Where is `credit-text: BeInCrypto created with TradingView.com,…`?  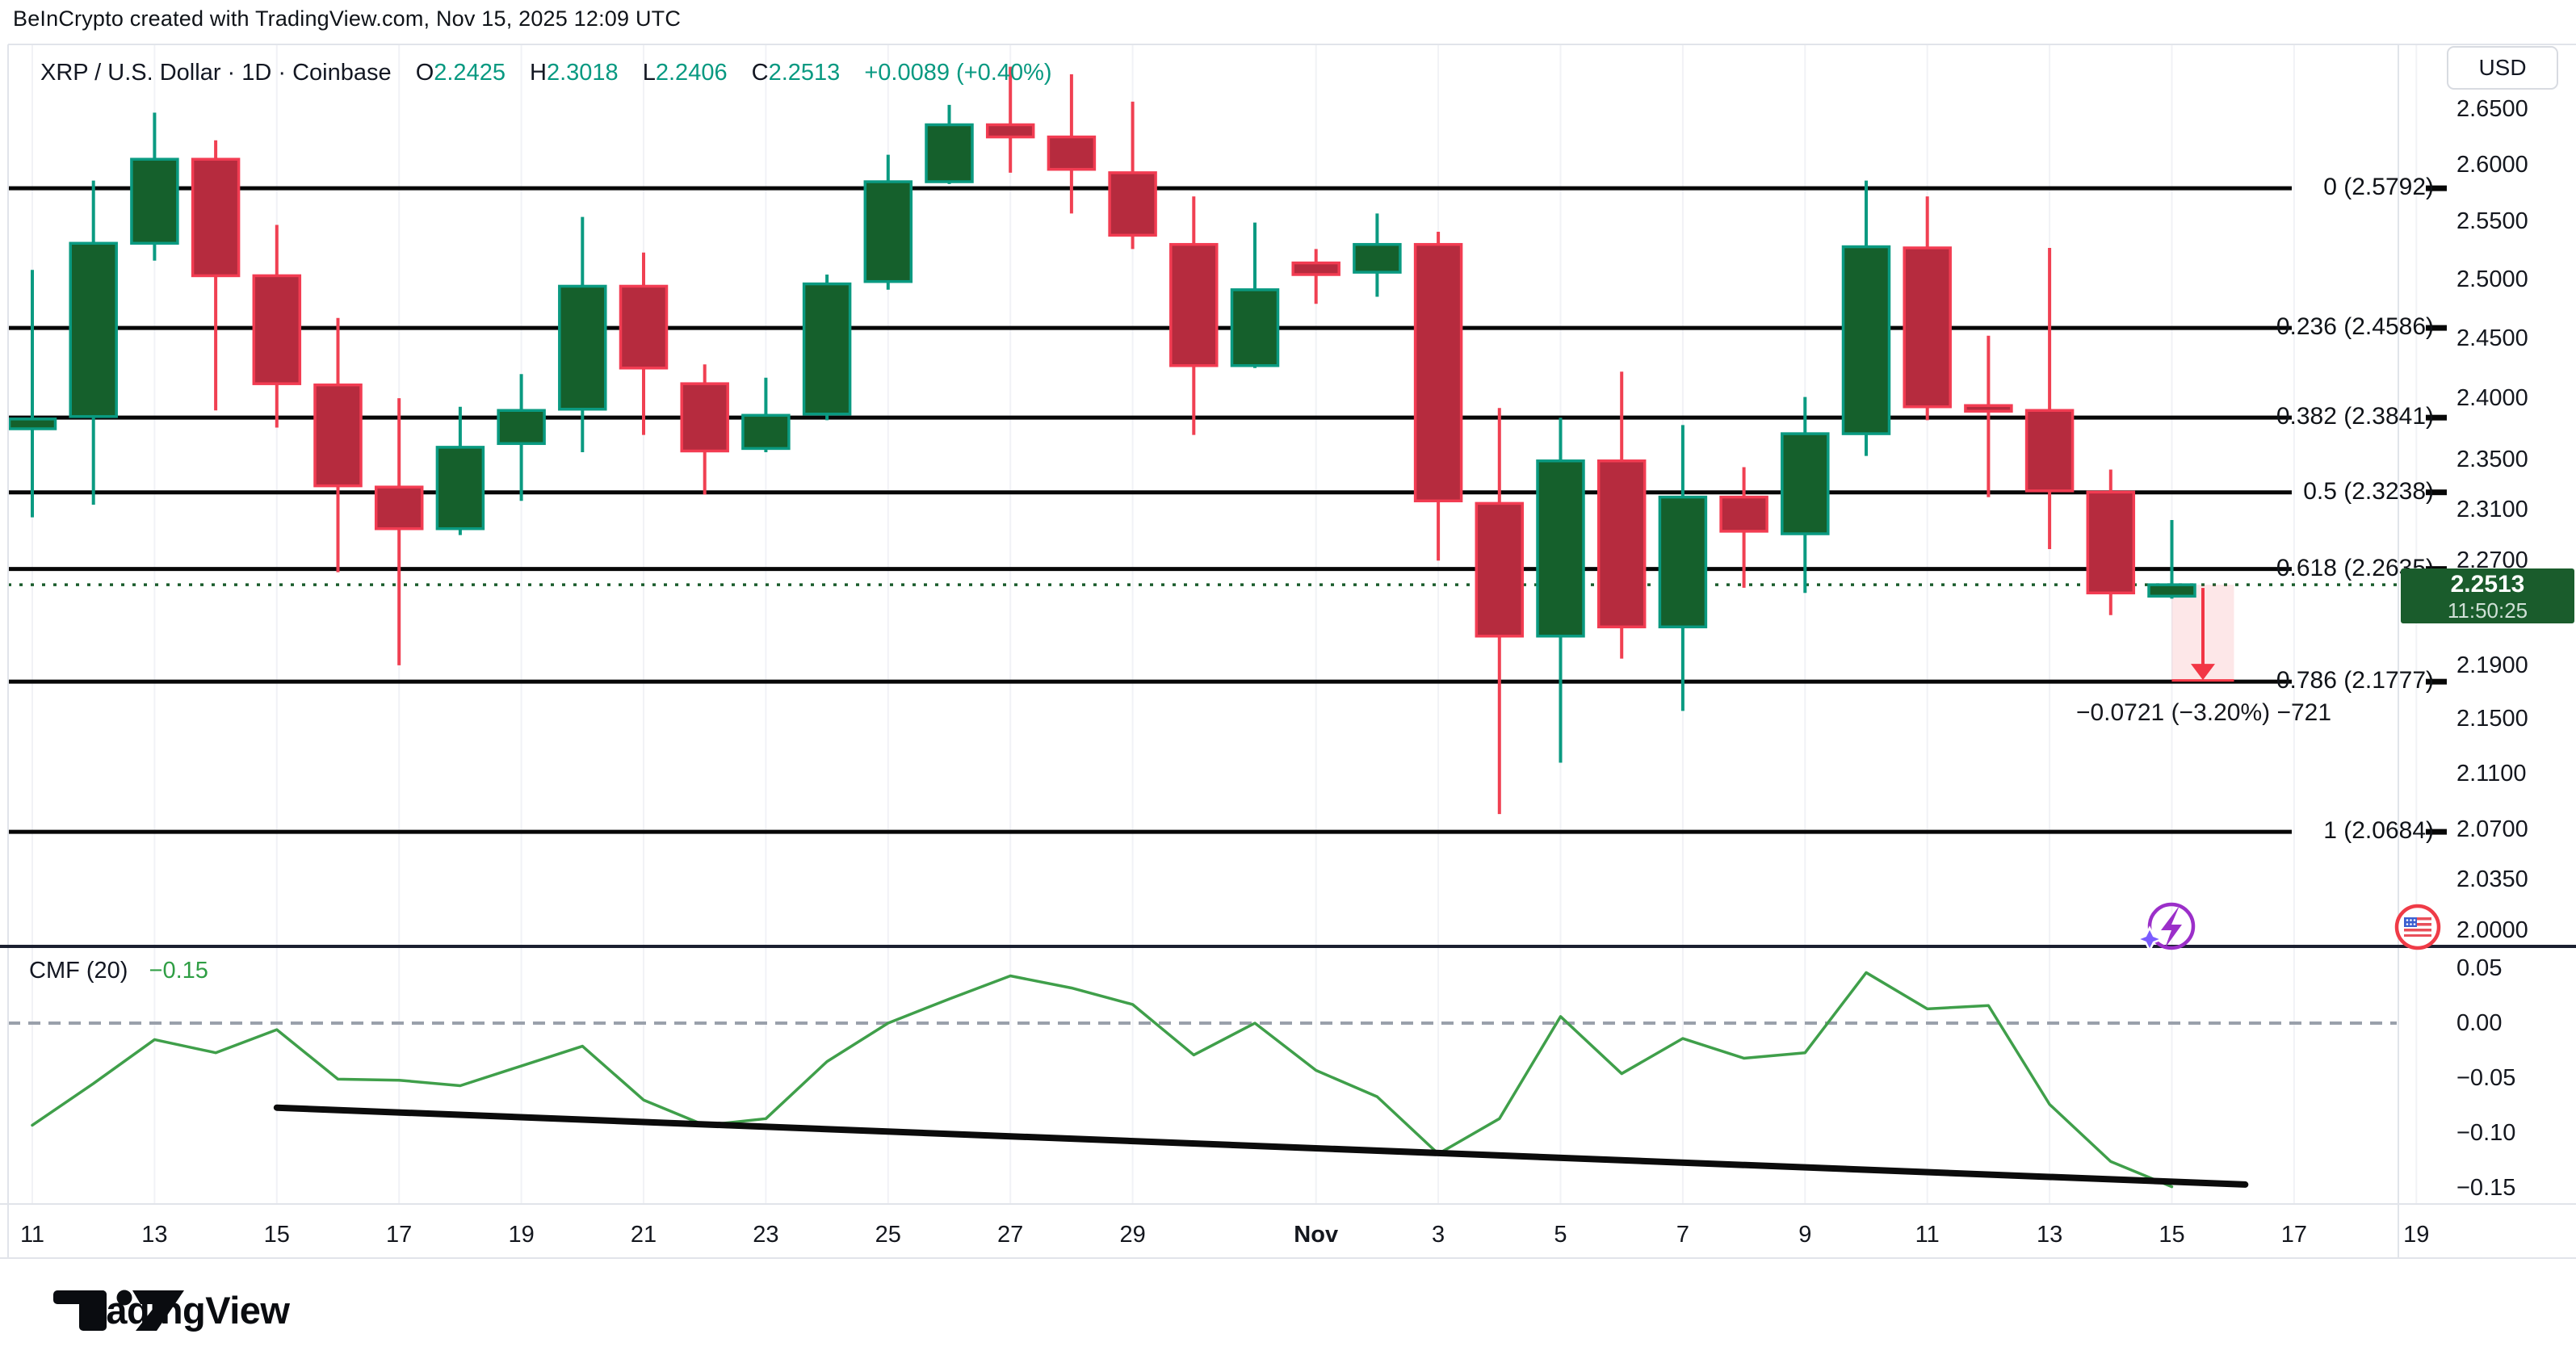 credit-text: BeInCrypto created with TradingView.com,… is located at coordinates (347, 19).